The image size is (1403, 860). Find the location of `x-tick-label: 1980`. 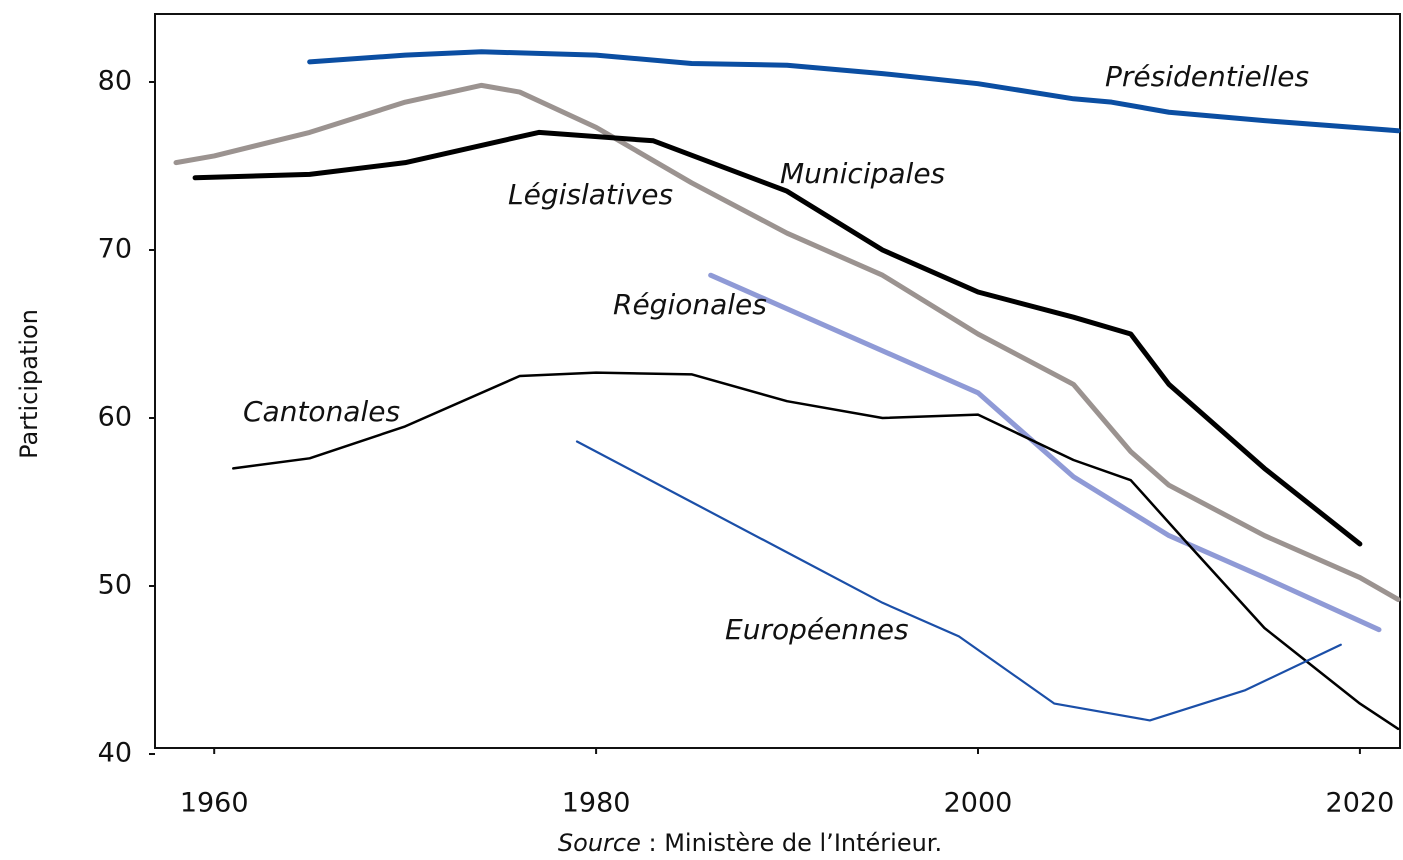

x-tick-label: 1980 is located at coordinates (596, 803).